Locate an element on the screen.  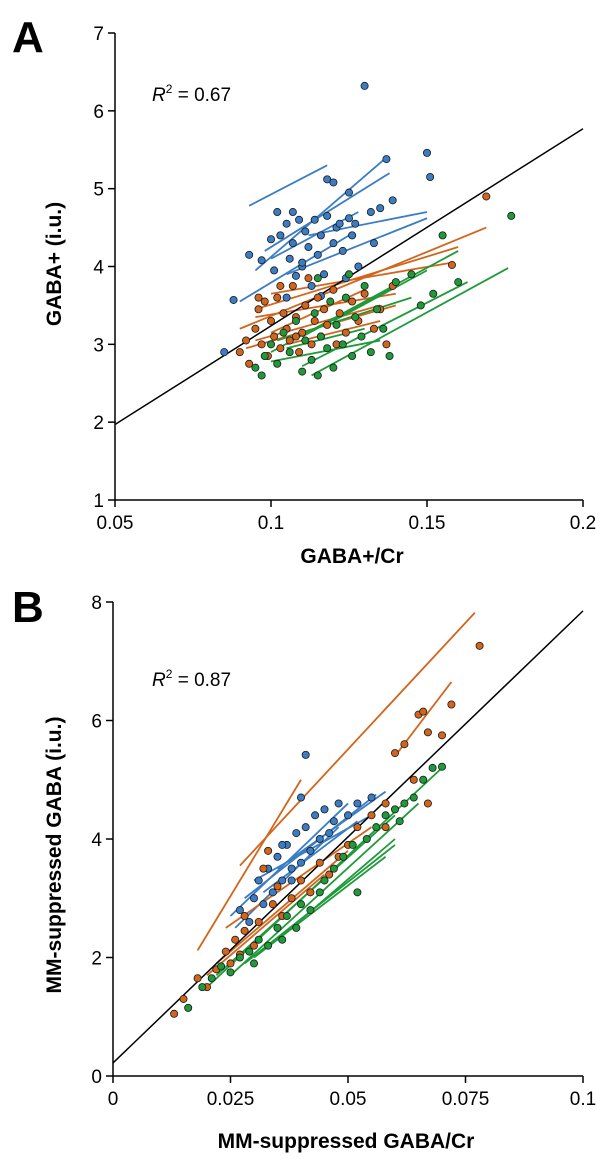
panel-letter-a: A is located at coordinates (28, 37).